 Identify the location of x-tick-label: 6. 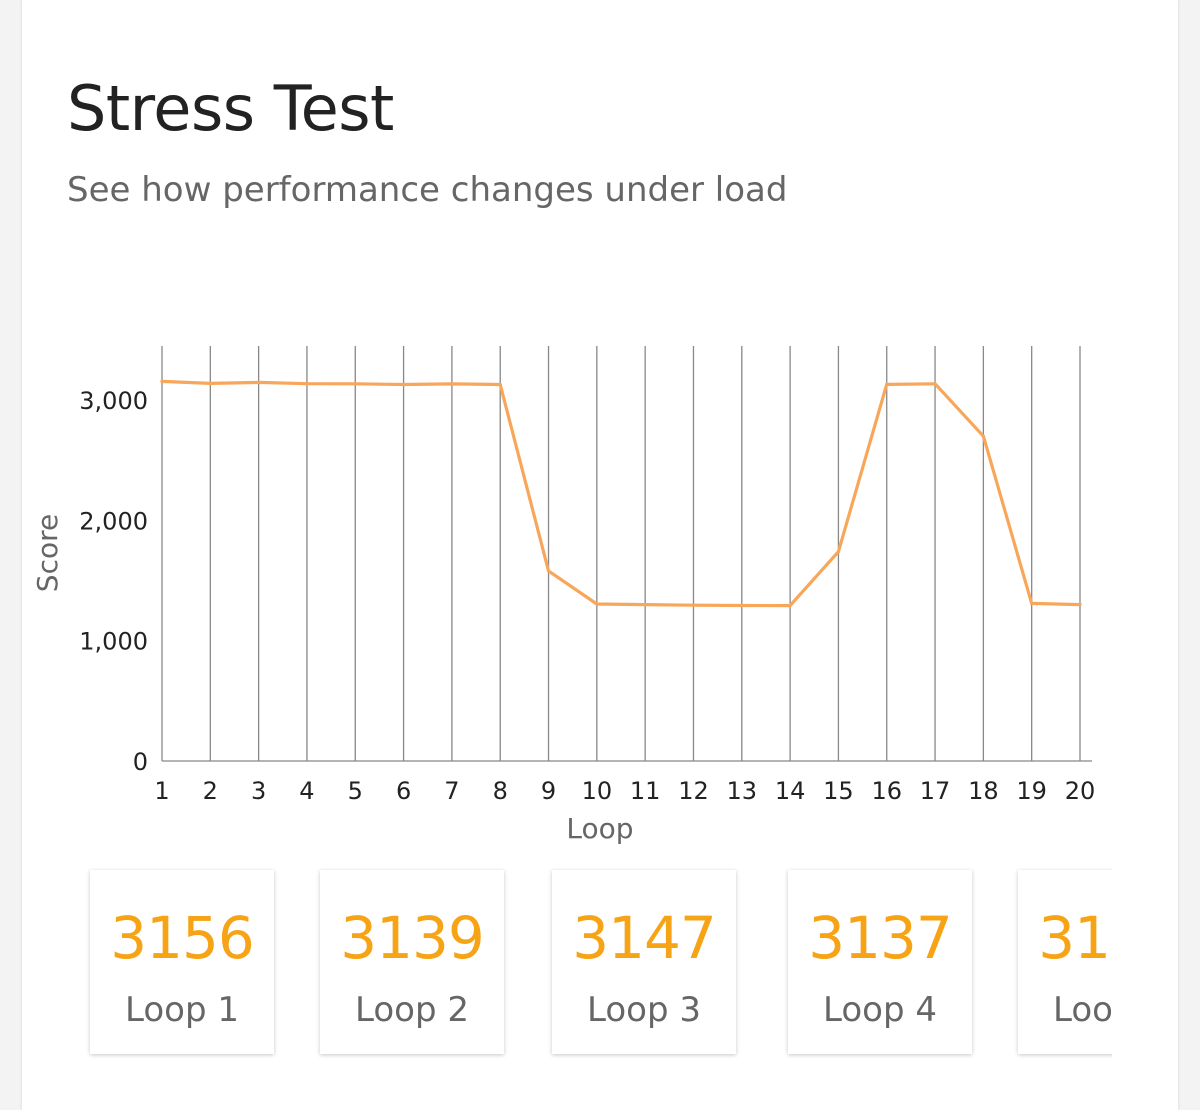
(403, 791).